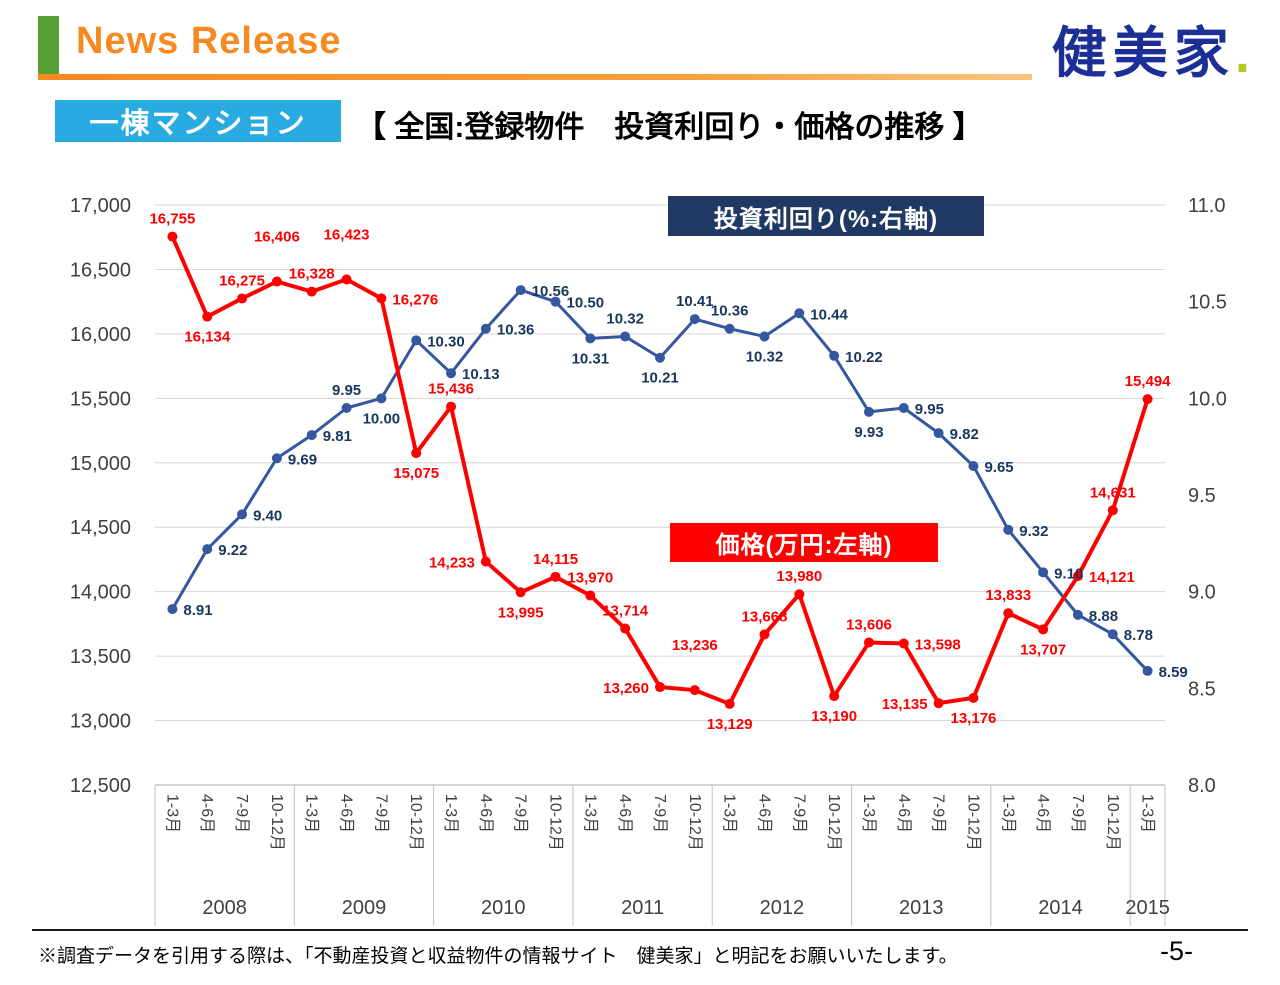 The image size is (1280, 985). I want to click on svg-text: 10.30, so click(446, 341).